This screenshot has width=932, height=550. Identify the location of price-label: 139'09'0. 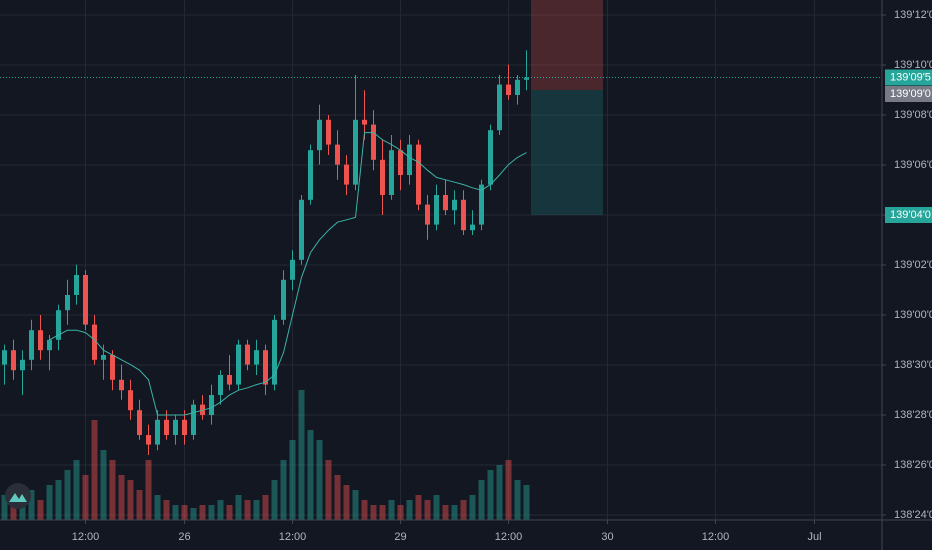
(910, 94).